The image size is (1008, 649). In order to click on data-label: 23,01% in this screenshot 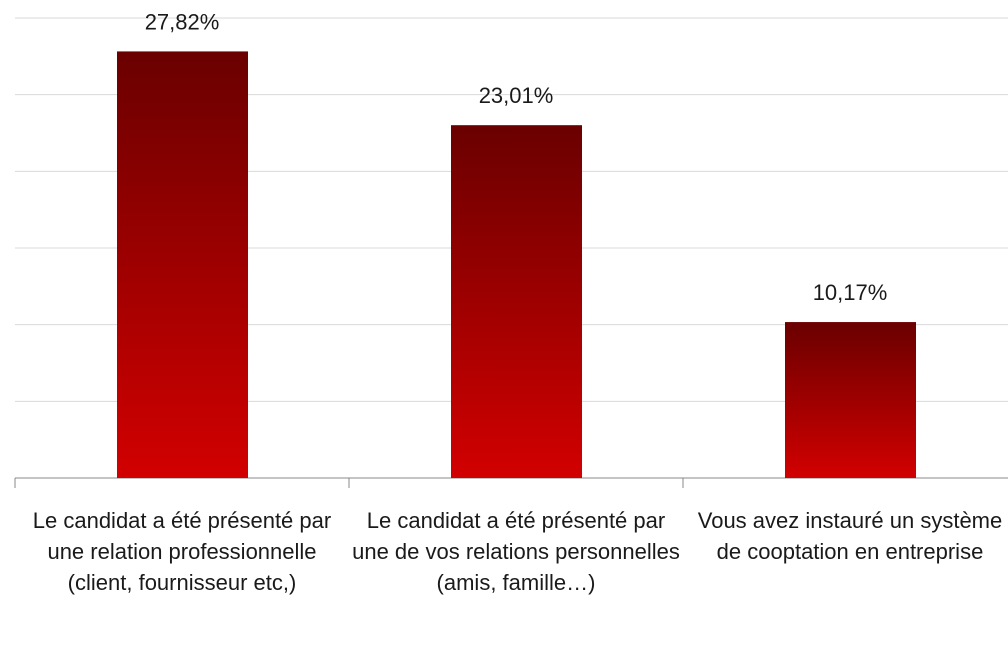, I will do `click(516, 95)`.